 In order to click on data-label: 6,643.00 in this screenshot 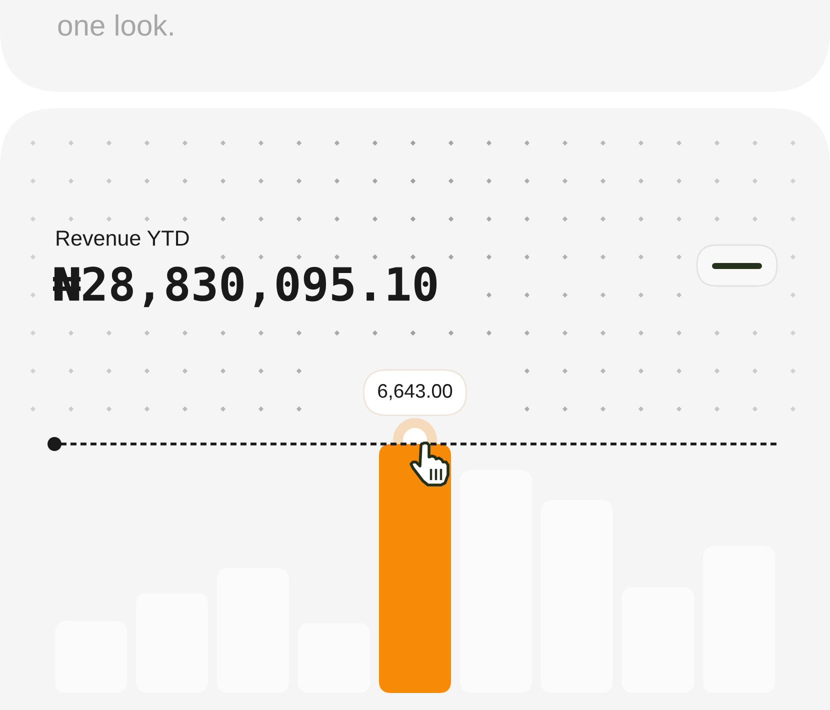, I will do `click(415, 392)`.